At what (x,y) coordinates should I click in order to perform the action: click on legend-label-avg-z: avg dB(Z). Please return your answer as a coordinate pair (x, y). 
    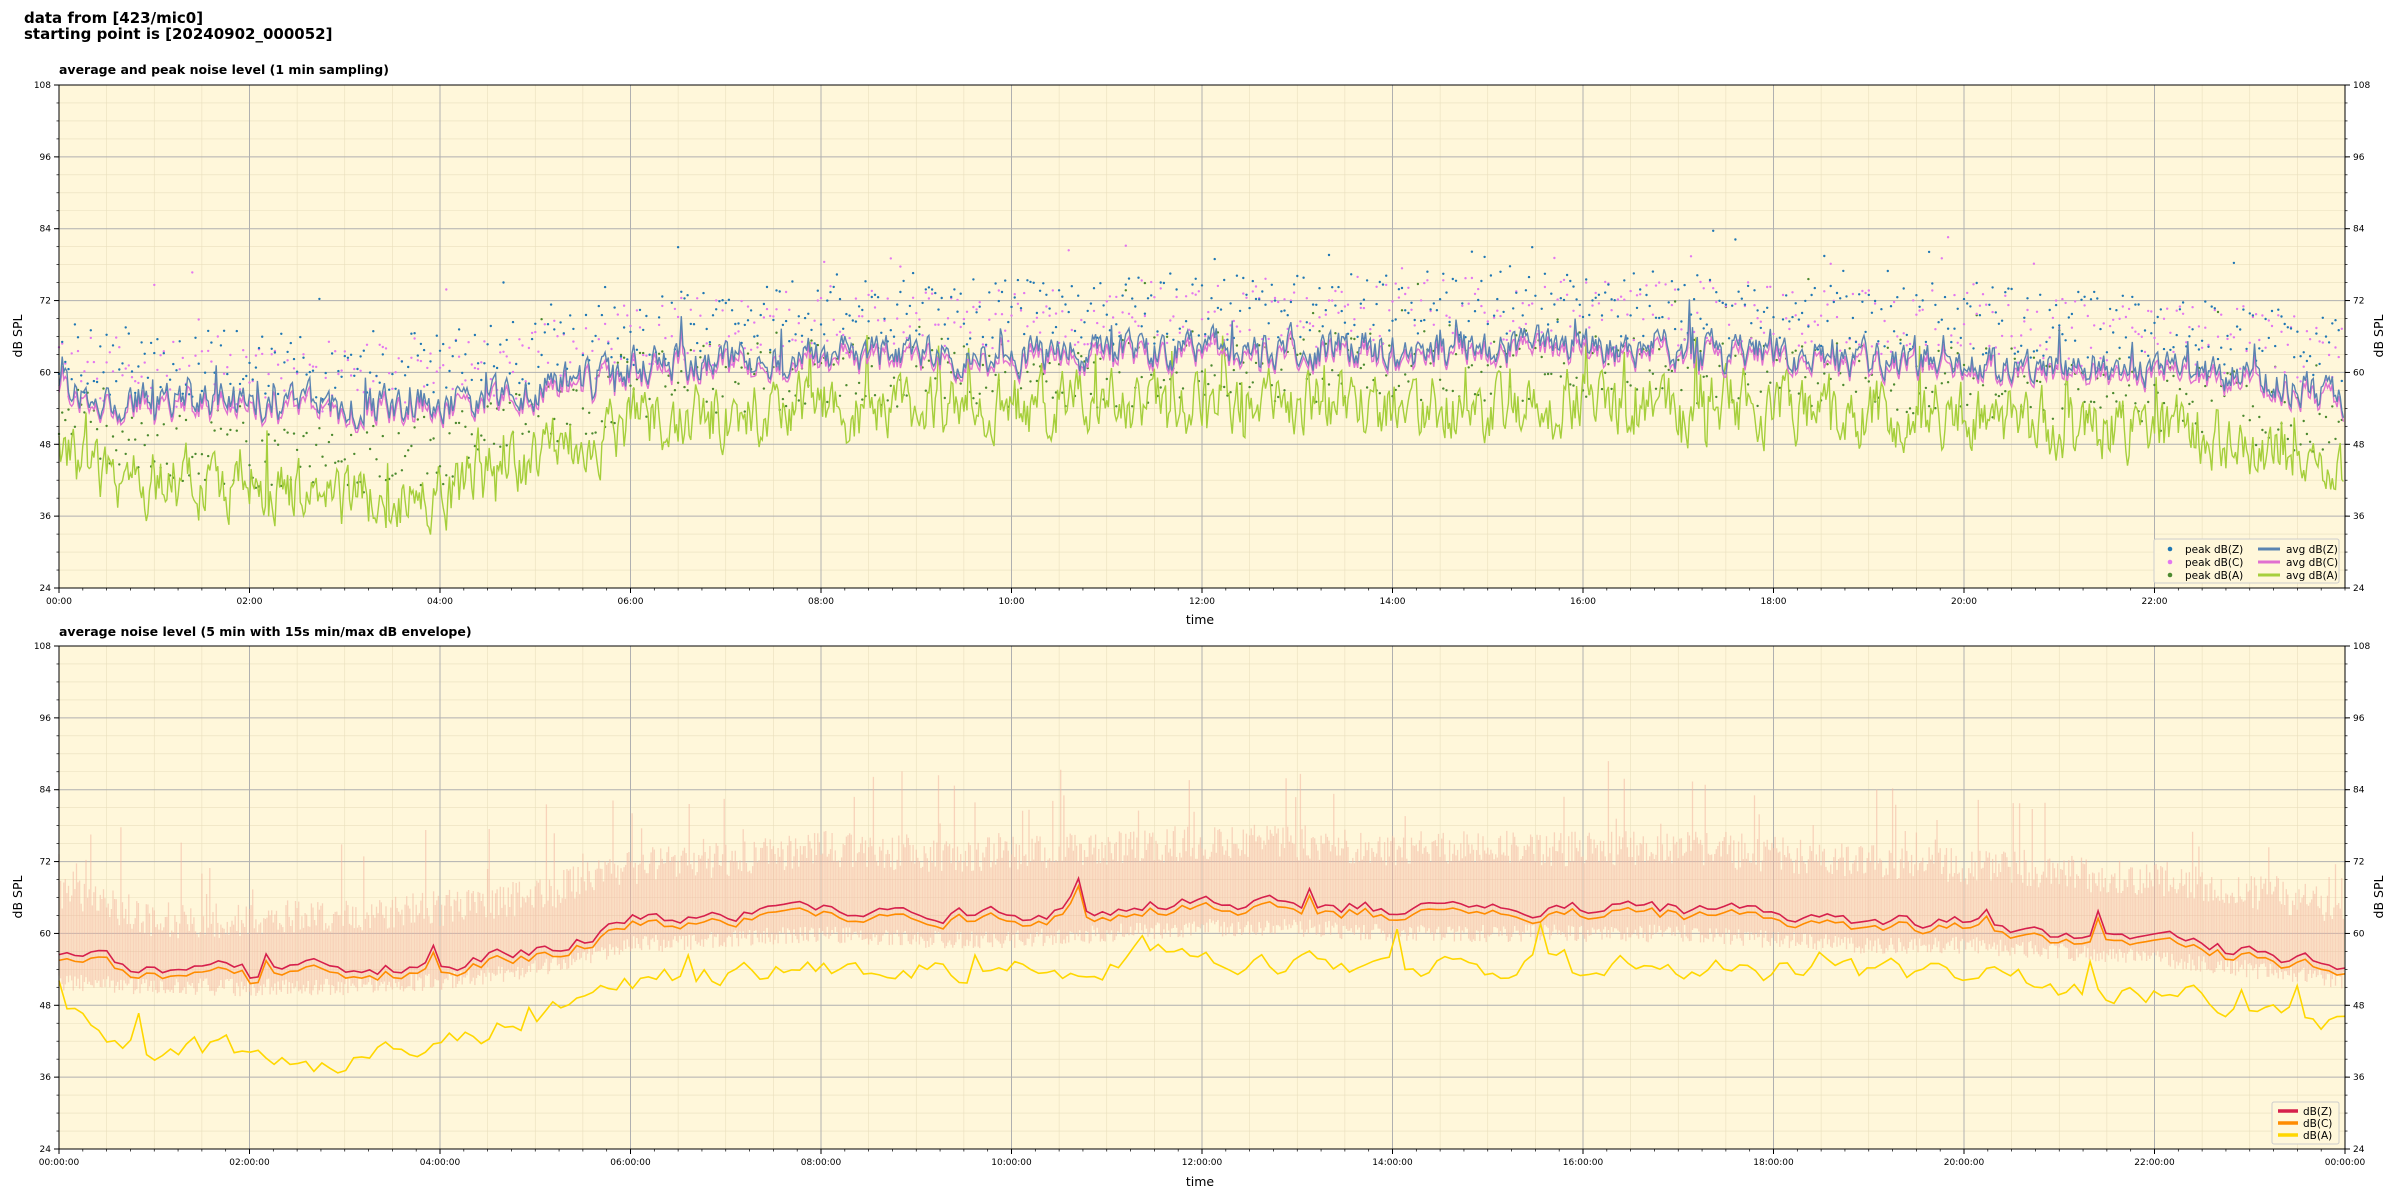
    Looking at the image, I should click on (2312, 550).